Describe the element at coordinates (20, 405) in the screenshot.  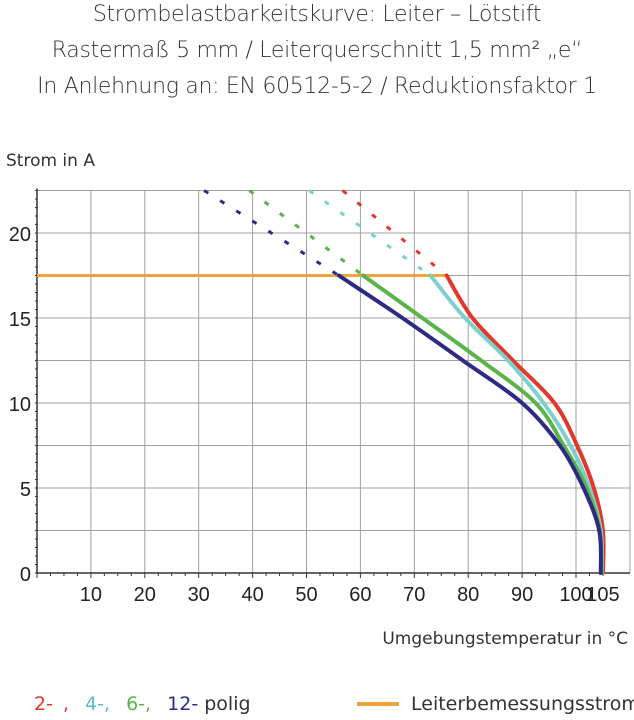
I see `y-tick-label: 10` at that location.